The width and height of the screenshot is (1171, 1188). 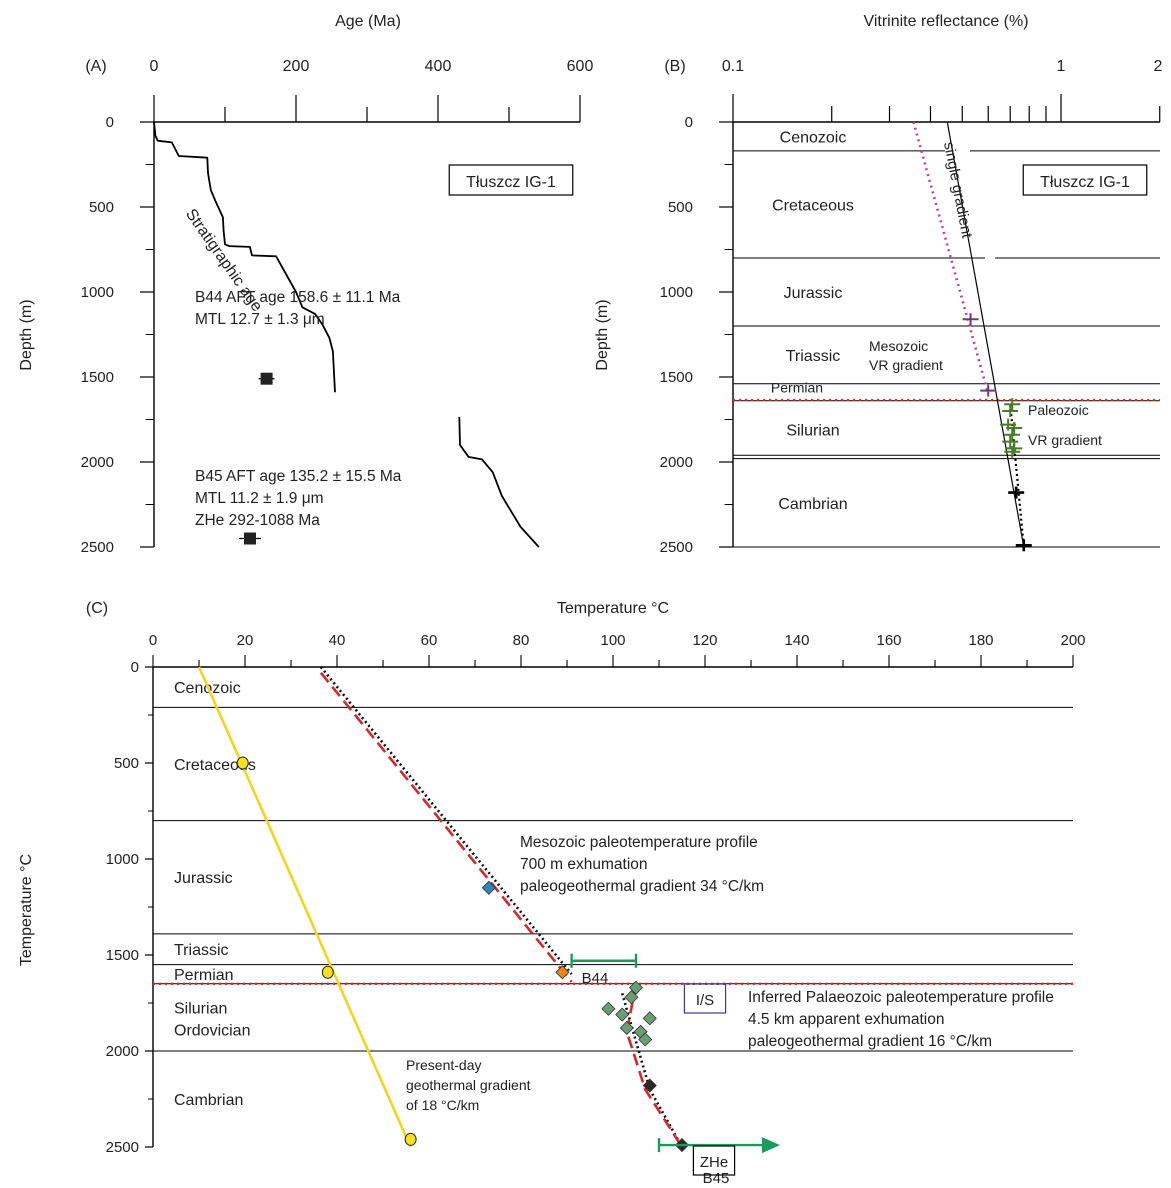 What do you see at coordinates (674, 66) in the screenshot?
I see `panel-b-label: (B)` at bounding box center [674, 66].